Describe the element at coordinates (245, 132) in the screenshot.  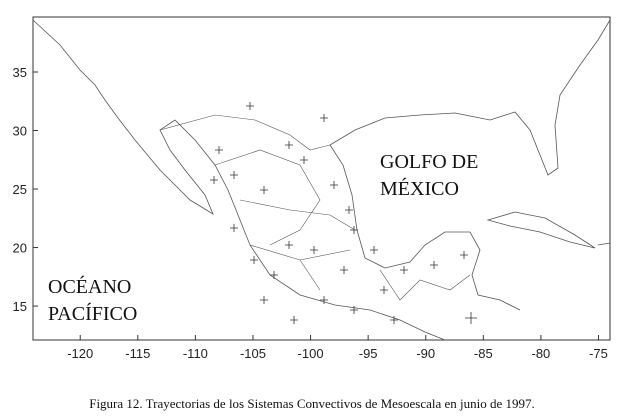
I see `us-border` at that location.